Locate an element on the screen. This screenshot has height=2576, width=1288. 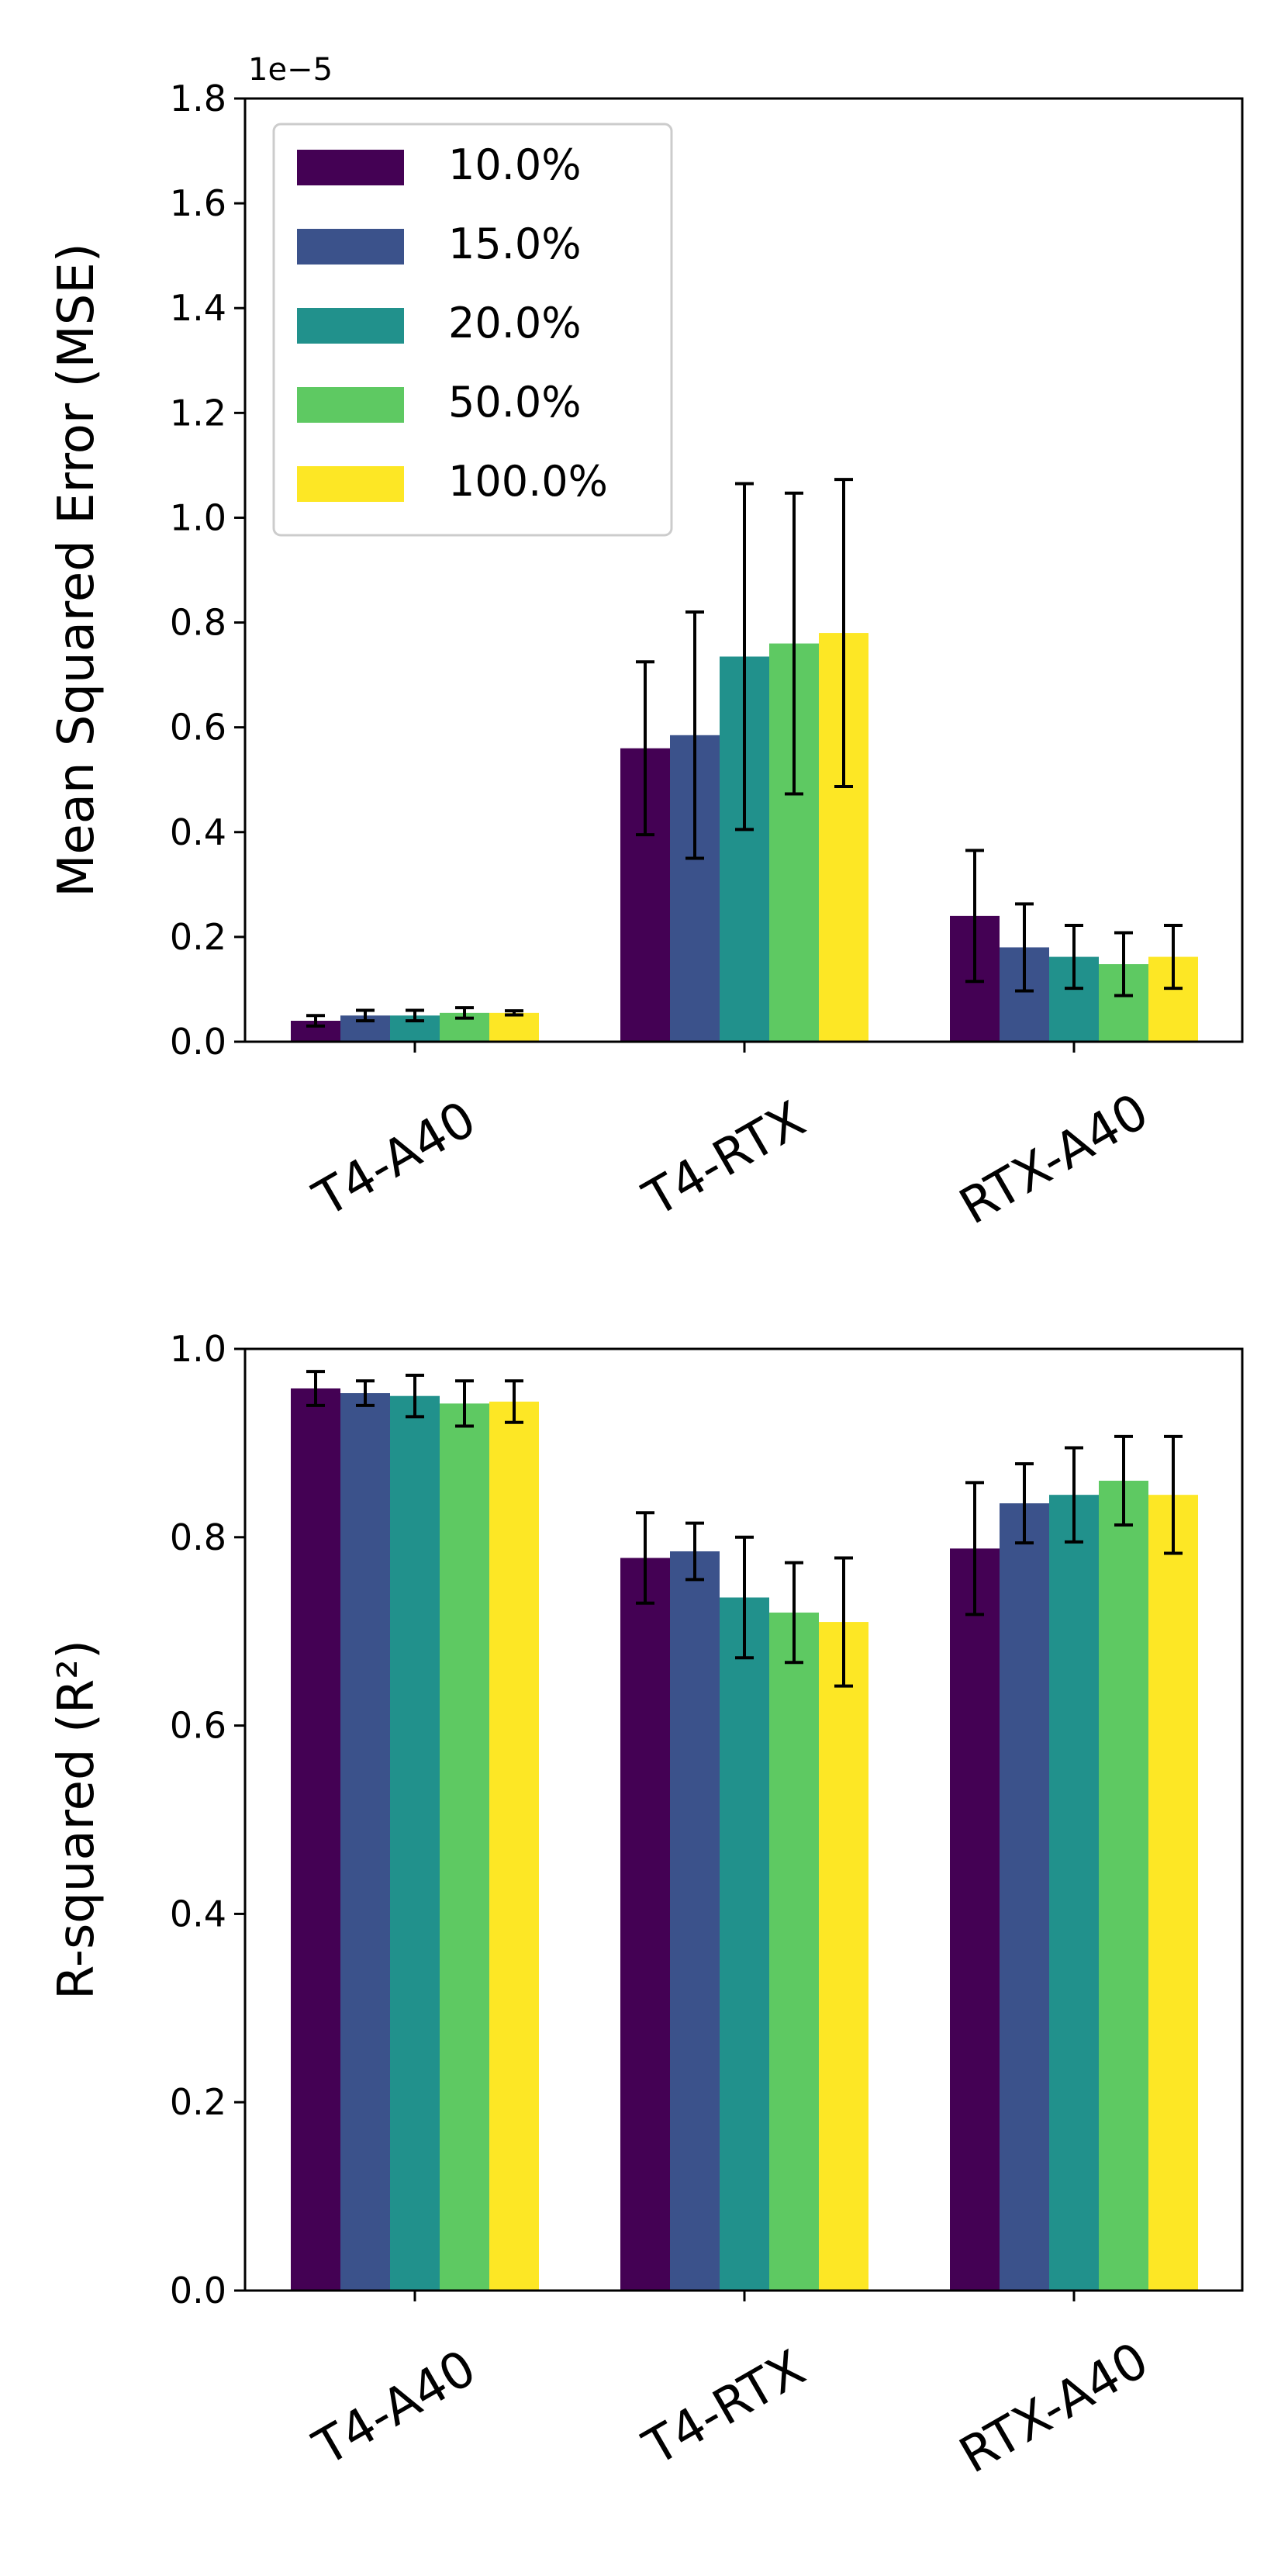
mse-bar is located at coordinates (514, 1027).